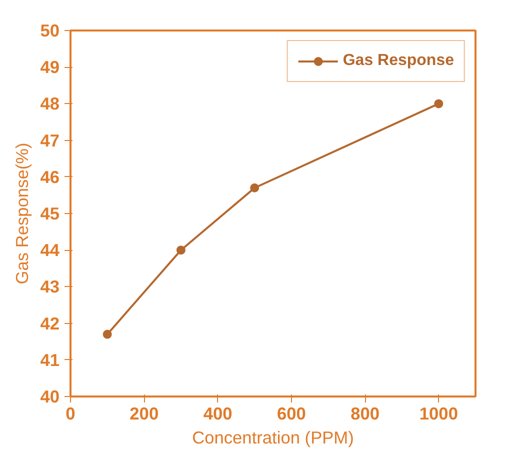 The width and height of the screenshot is (514, 462). What do you see at coordinates (50, 396) in the screenshot?
I see `y-tick-label: 40` at bounding box center [50, 396].